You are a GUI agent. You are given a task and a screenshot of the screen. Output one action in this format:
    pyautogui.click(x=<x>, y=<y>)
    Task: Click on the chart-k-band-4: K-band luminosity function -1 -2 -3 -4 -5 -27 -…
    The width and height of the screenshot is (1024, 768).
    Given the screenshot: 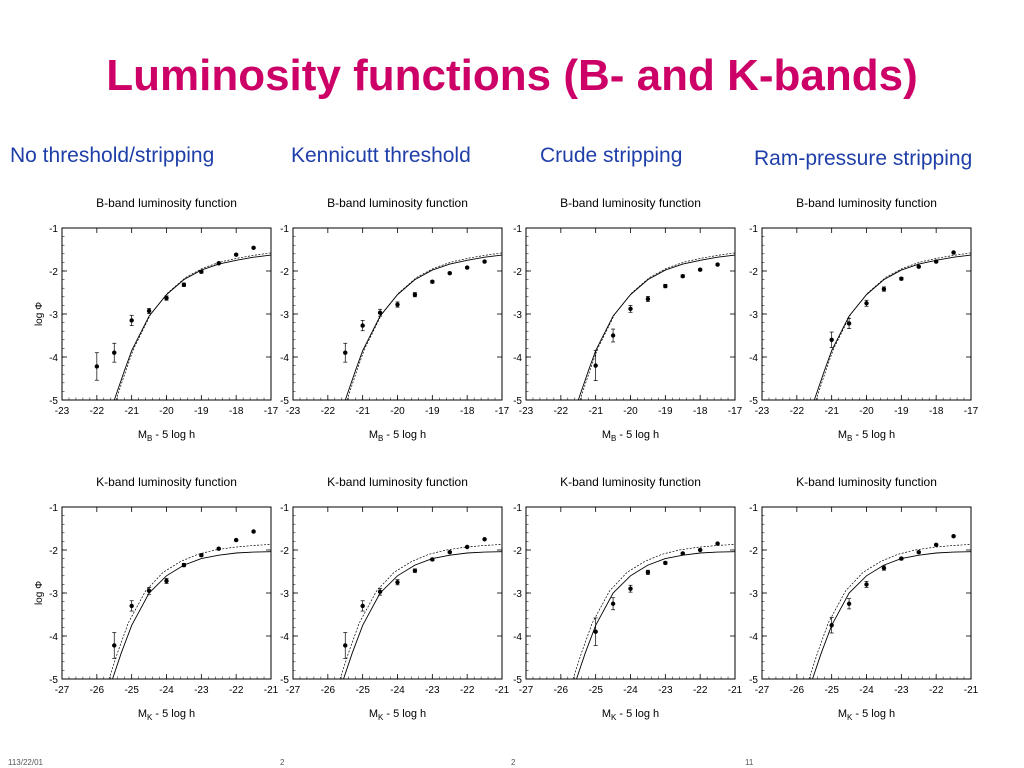 What is the action you would take?
    pyautogui.click(x=857, y=596)
    